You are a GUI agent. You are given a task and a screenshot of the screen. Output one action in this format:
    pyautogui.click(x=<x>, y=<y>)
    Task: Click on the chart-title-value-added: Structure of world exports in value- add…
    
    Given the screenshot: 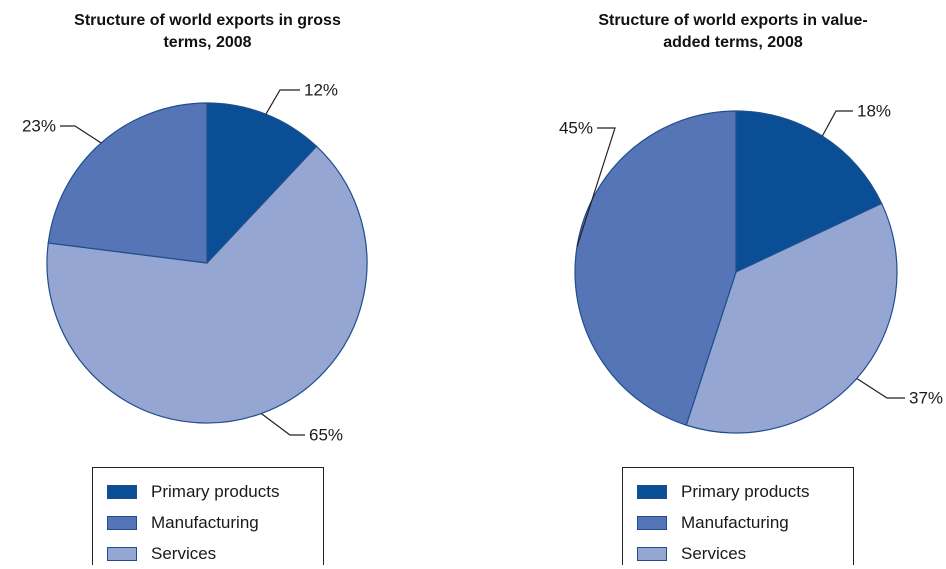 What is the action you would take?
    pyautogui.click(x=733, y=32)
    